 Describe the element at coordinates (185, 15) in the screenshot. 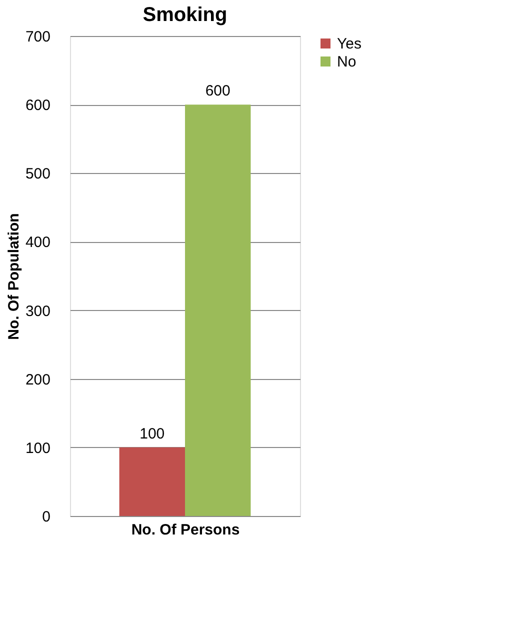

I see `chart-title: Smoking` at that location.